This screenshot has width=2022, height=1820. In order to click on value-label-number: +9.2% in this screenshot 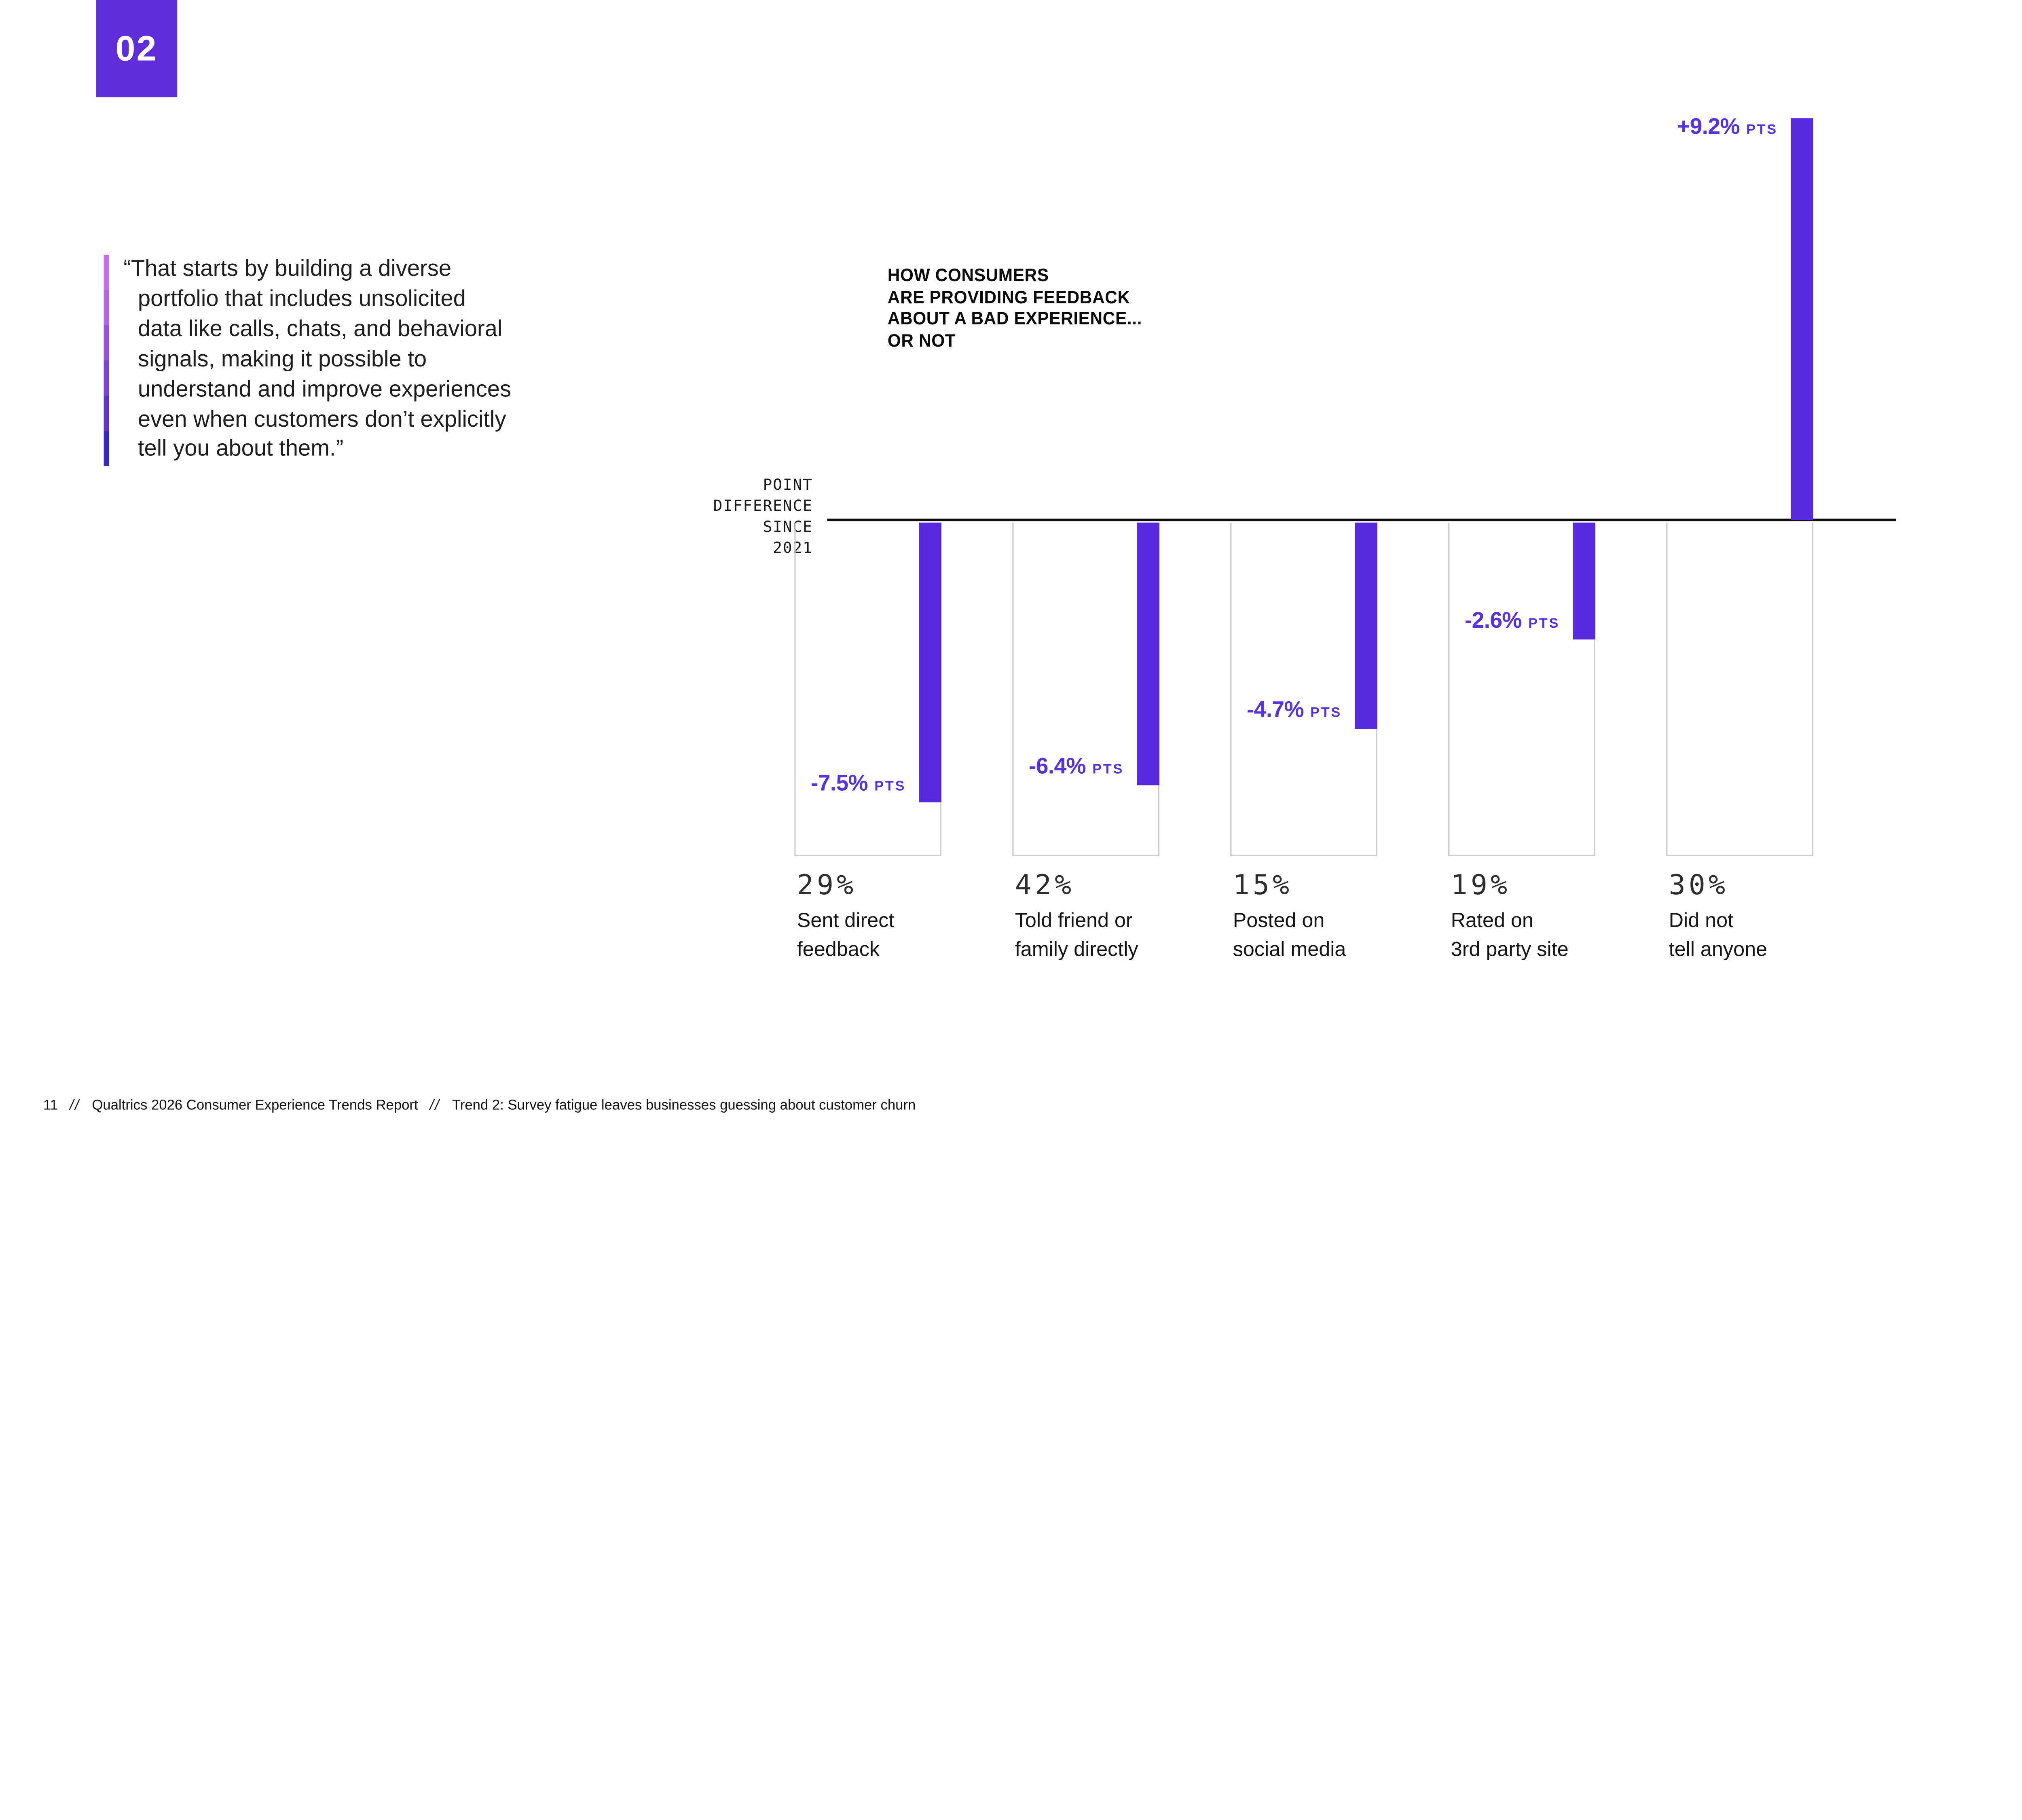, I will do `click(1708, 127)`.